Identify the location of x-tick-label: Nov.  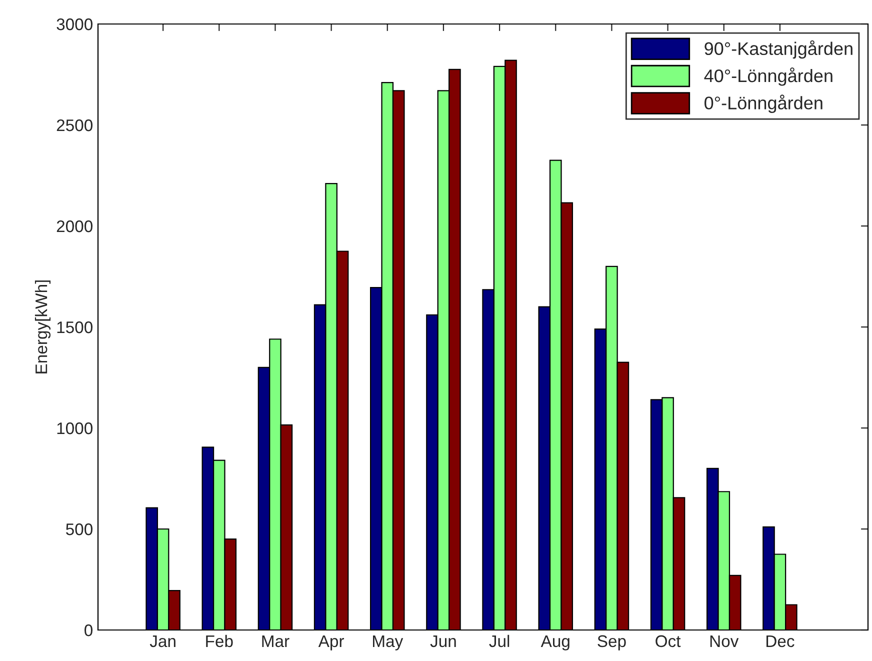
(724, 641).